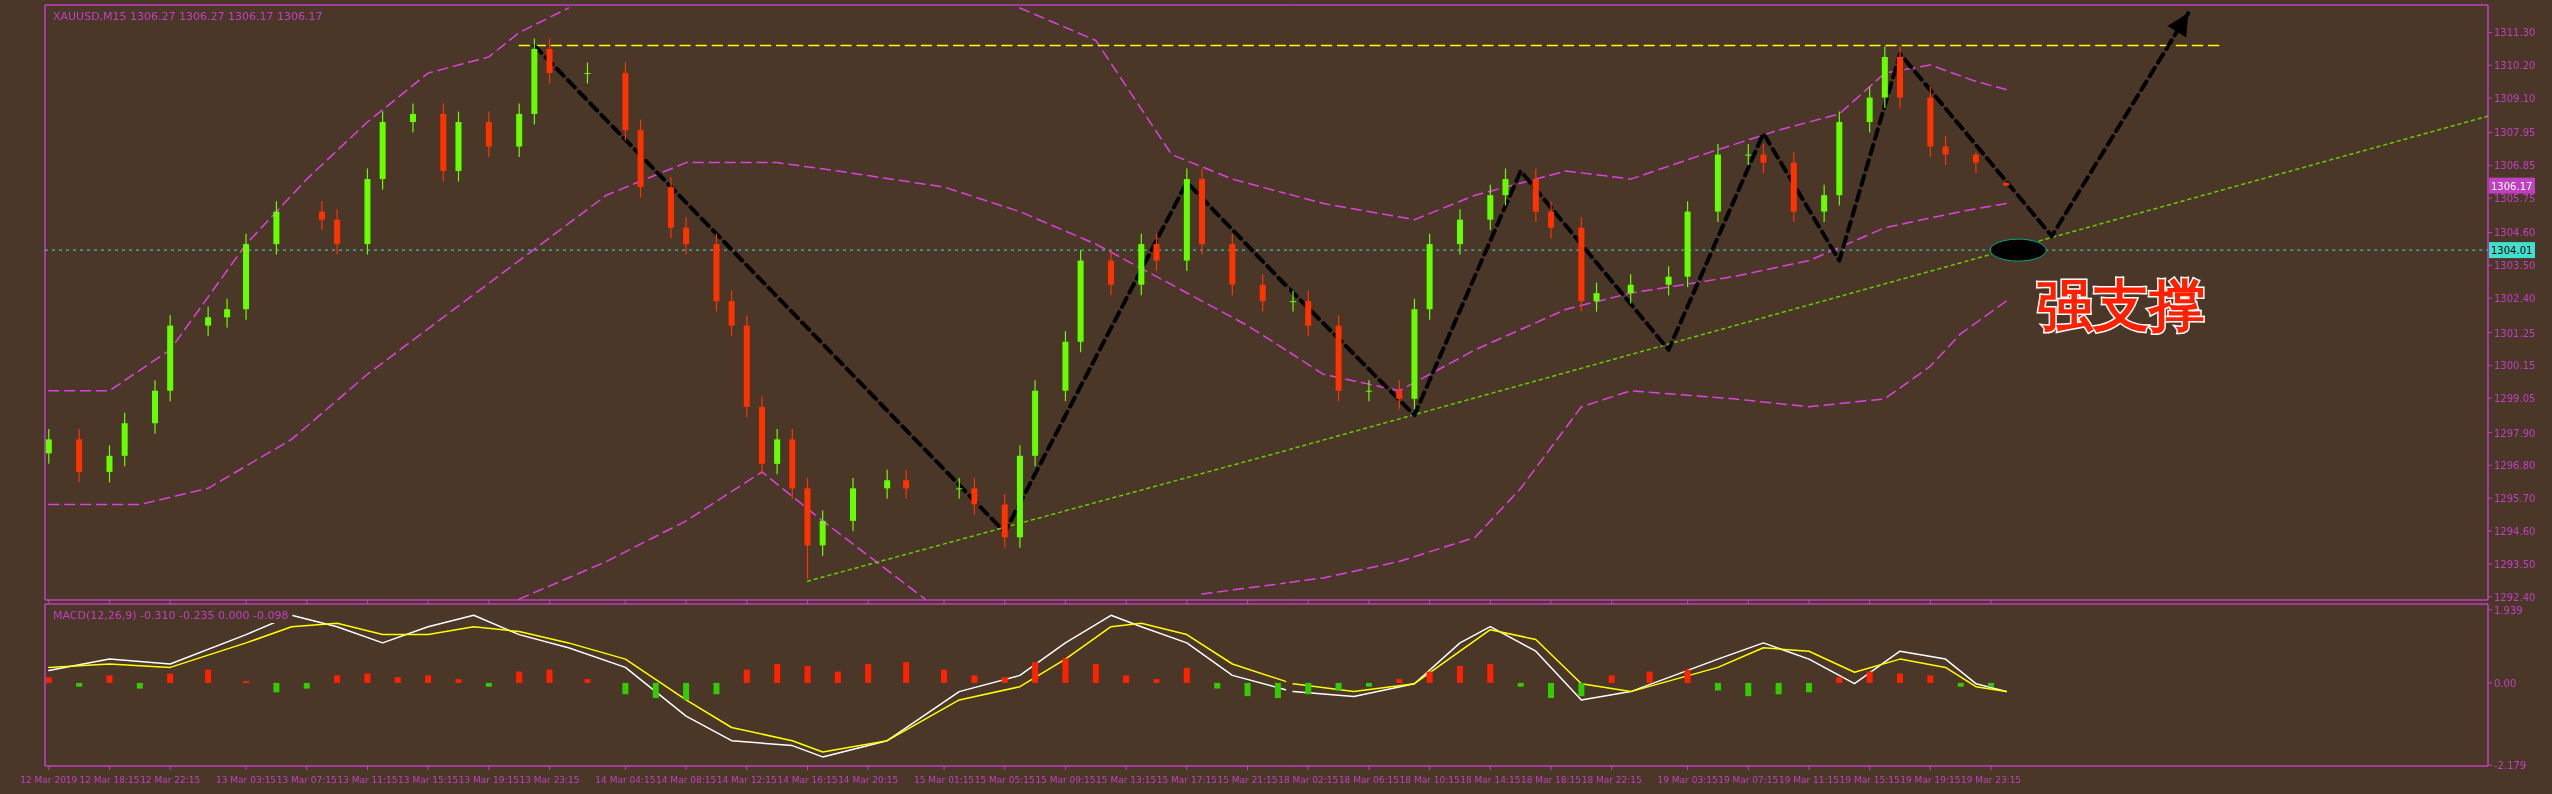 The height and width of the screenshot is (794, 2552). I want to click on y-tick-label: 1292.40, so click(2515, 597).